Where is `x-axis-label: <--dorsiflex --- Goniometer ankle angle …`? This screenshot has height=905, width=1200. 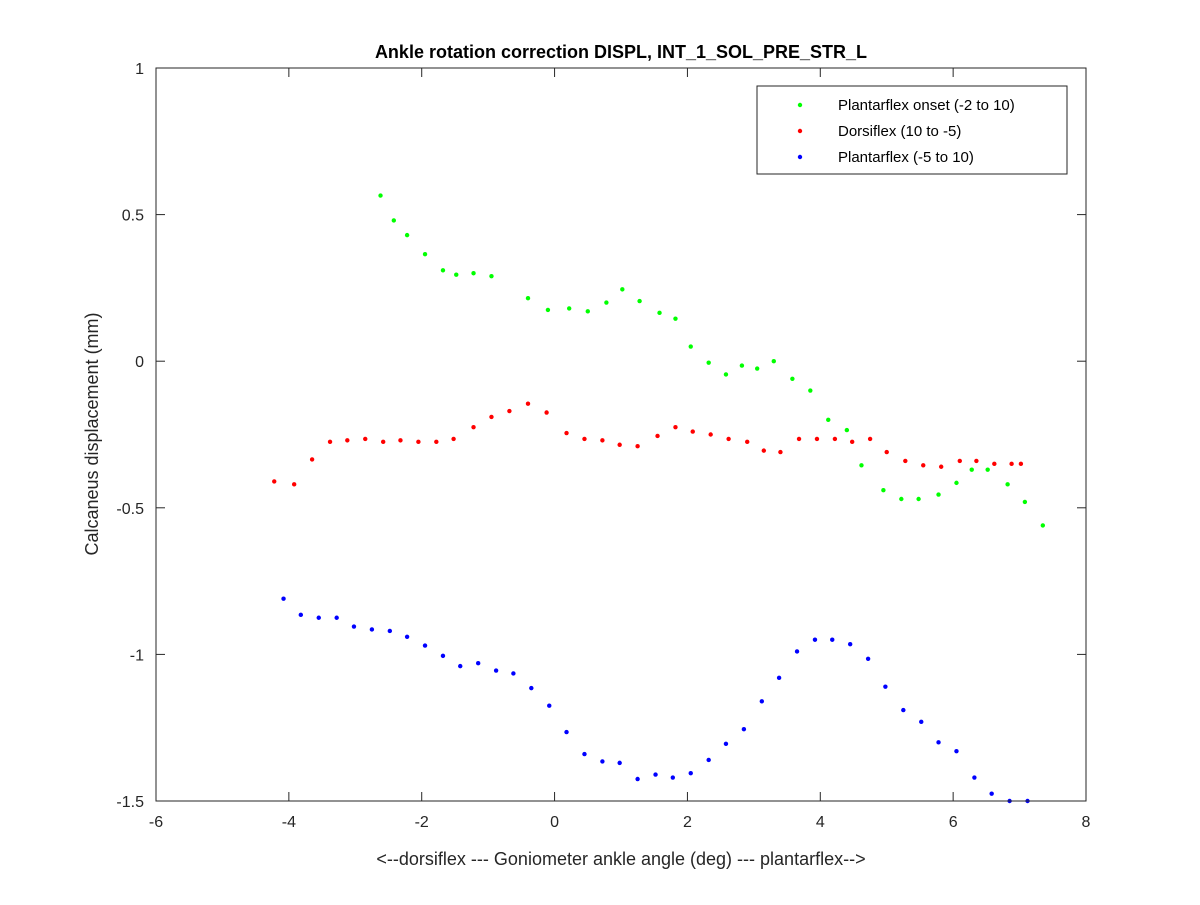
x-axis-label: <--dorsiflex --- Goniometer ankle angle … is located at coordinates (620, 859).